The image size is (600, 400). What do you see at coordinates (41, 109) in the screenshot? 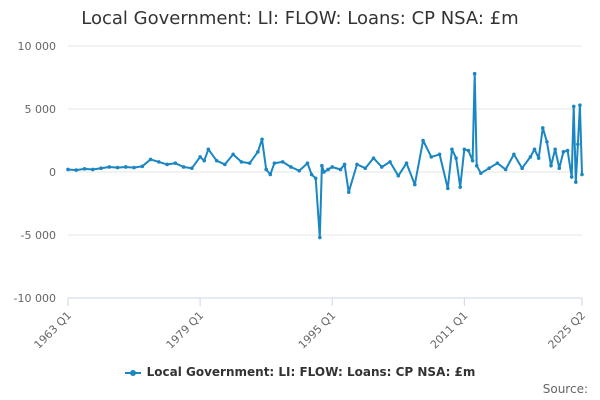
I see `y-tick-label: 5 000` at bounding box center [41, 109].